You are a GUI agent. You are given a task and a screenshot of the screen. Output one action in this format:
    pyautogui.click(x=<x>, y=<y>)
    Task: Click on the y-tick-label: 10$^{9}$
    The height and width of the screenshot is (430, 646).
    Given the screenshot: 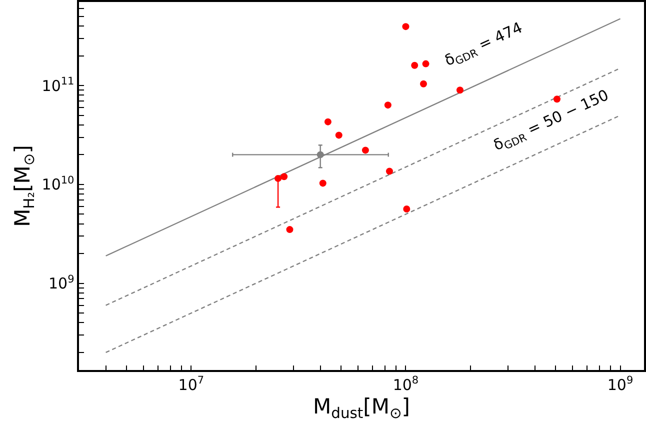 What is the action you would take?
    pyautogui.click(x=61, y=283)
    